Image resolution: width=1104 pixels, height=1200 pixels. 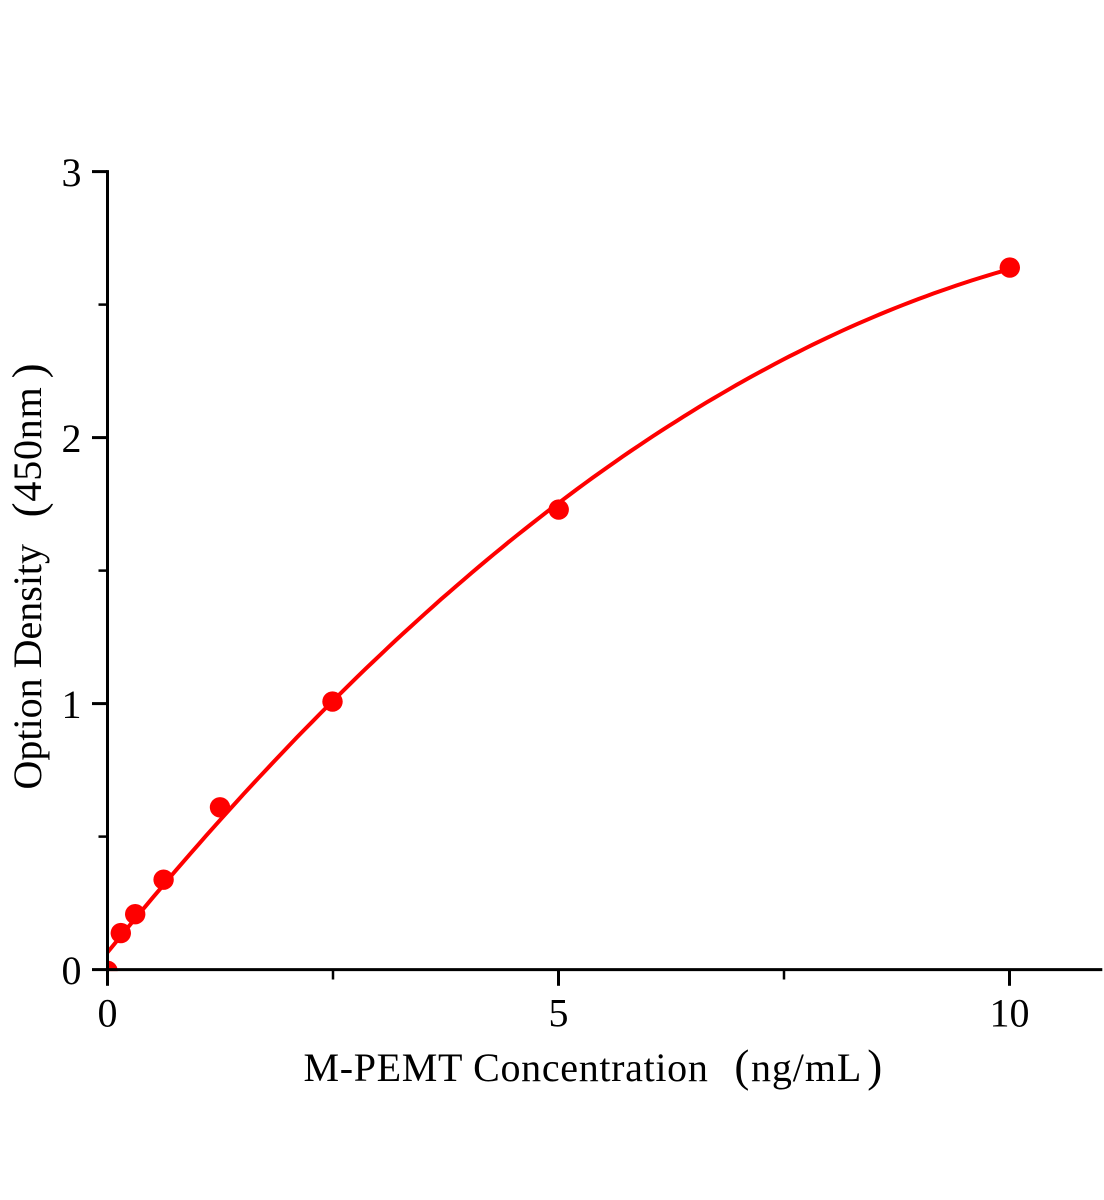 What do you see at coordinates (27, 667) in the screenshot?
I see `svg-text: Option Density` at bounding box center [27, 667].